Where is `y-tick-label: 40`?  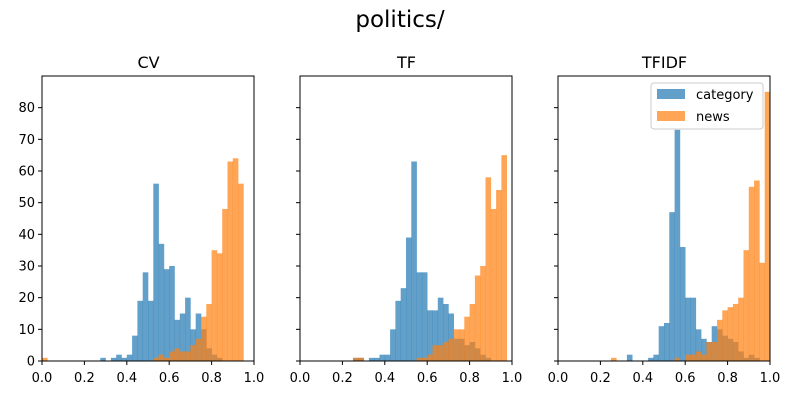 y-tick-label: 40 is located at coordinates (26, 235).